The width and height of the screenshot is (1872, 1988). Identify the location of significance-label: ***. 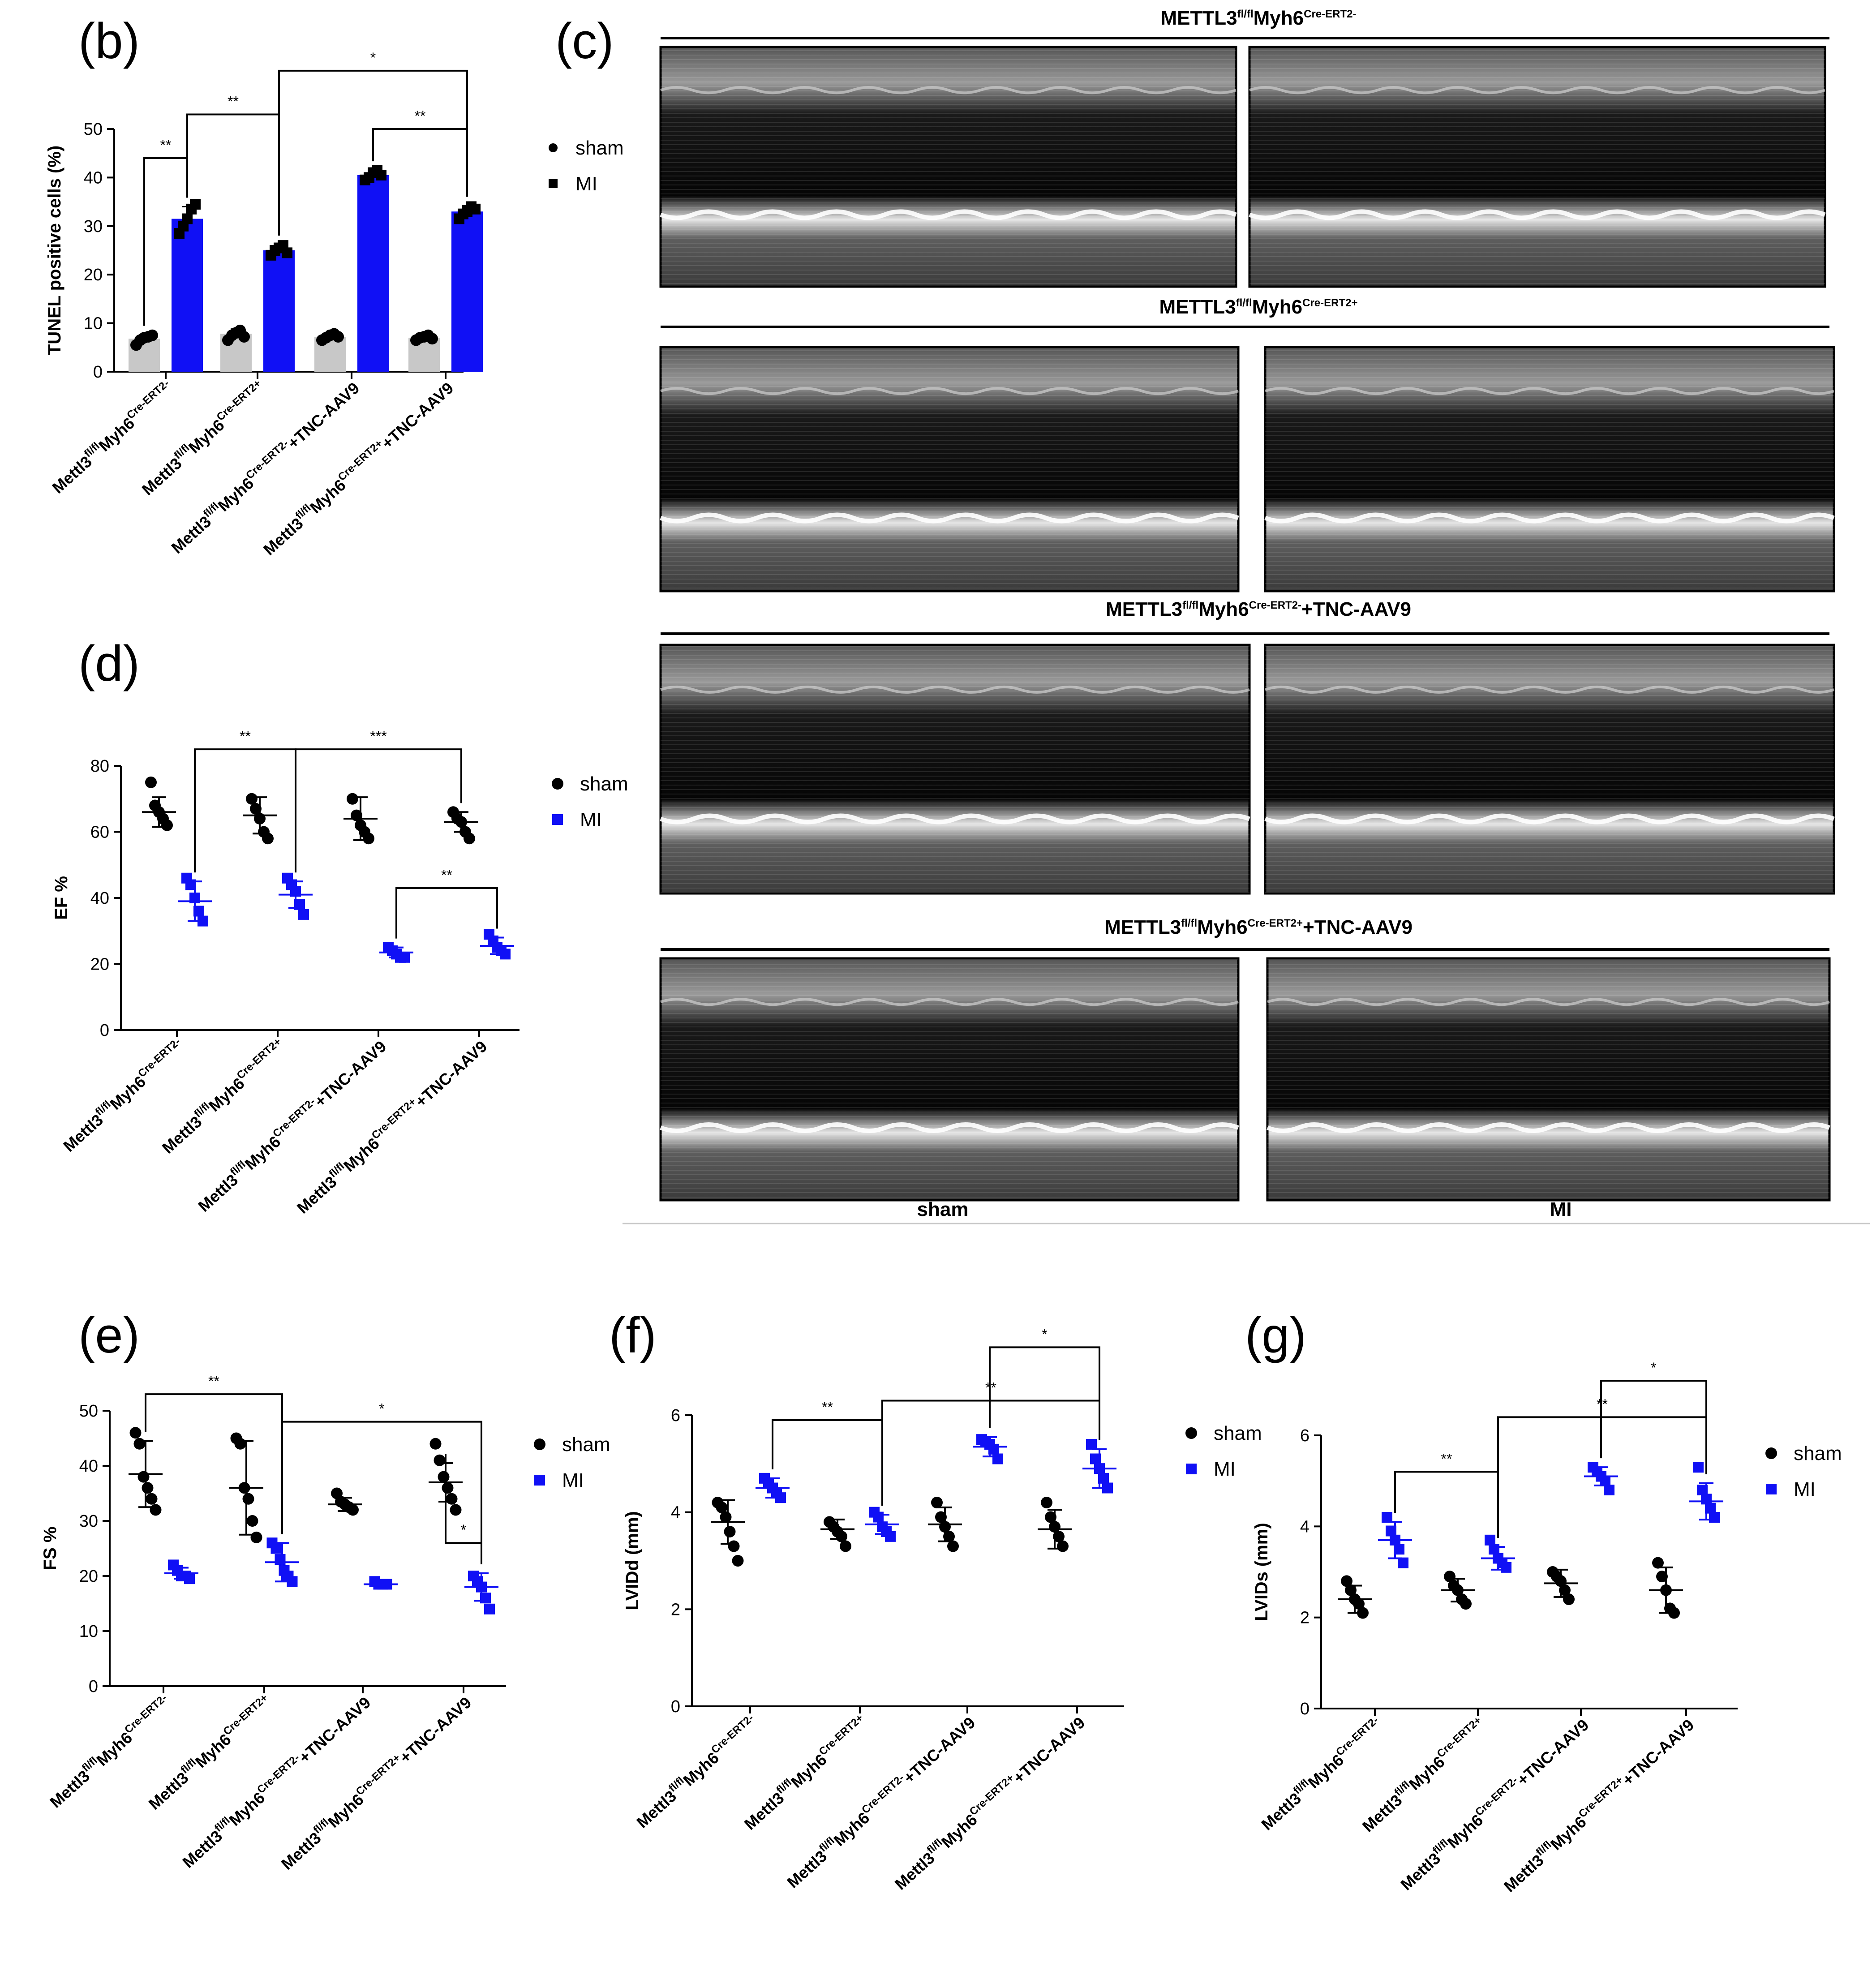
(378, 736).